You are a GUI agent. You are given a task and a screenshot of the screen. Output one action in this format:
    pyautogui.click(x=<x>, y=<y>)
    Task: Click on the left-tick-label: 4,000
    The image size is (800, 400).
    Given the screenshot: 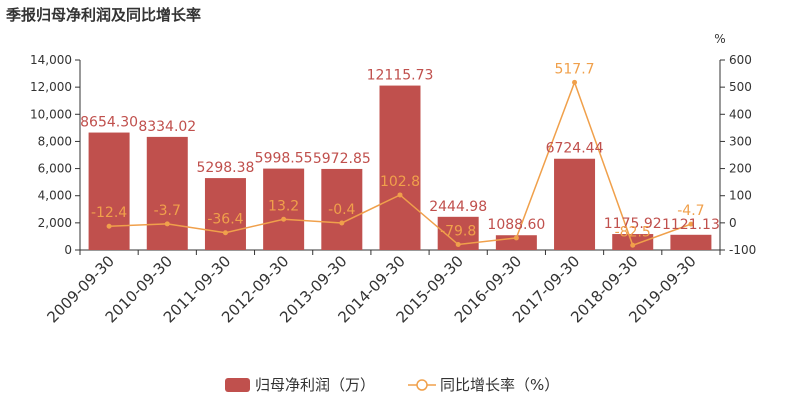 What is the action you would take?
    pyautogui.click(x=55, y=196)
    